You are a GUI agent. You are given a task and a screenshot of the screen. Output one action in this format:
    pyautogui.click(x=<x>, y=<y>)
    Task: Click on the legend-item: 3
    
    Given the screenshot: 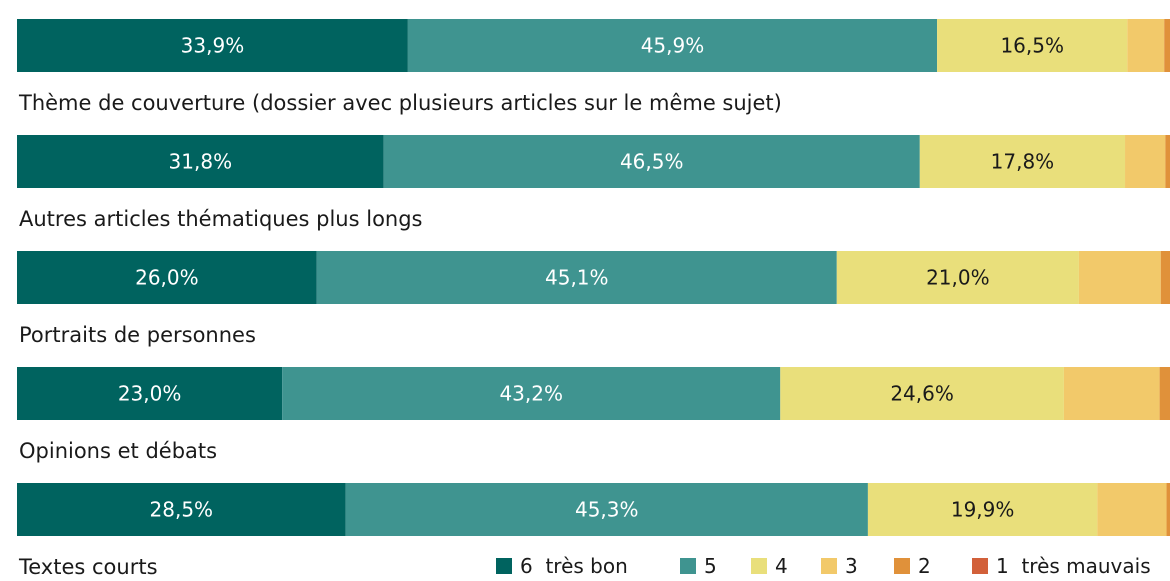 What is the action you would take?
    pyautogui.click(x=839, y=566)
    